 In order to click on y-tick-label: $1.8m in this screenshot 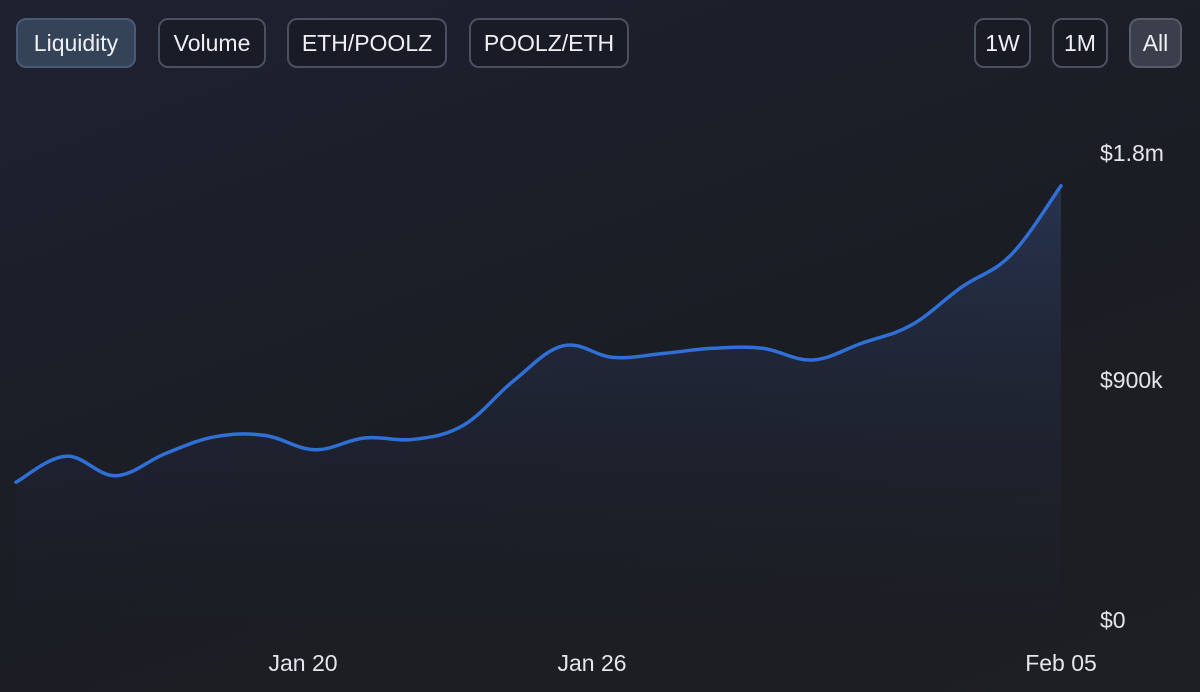, I will do `click(1132, 153)`.